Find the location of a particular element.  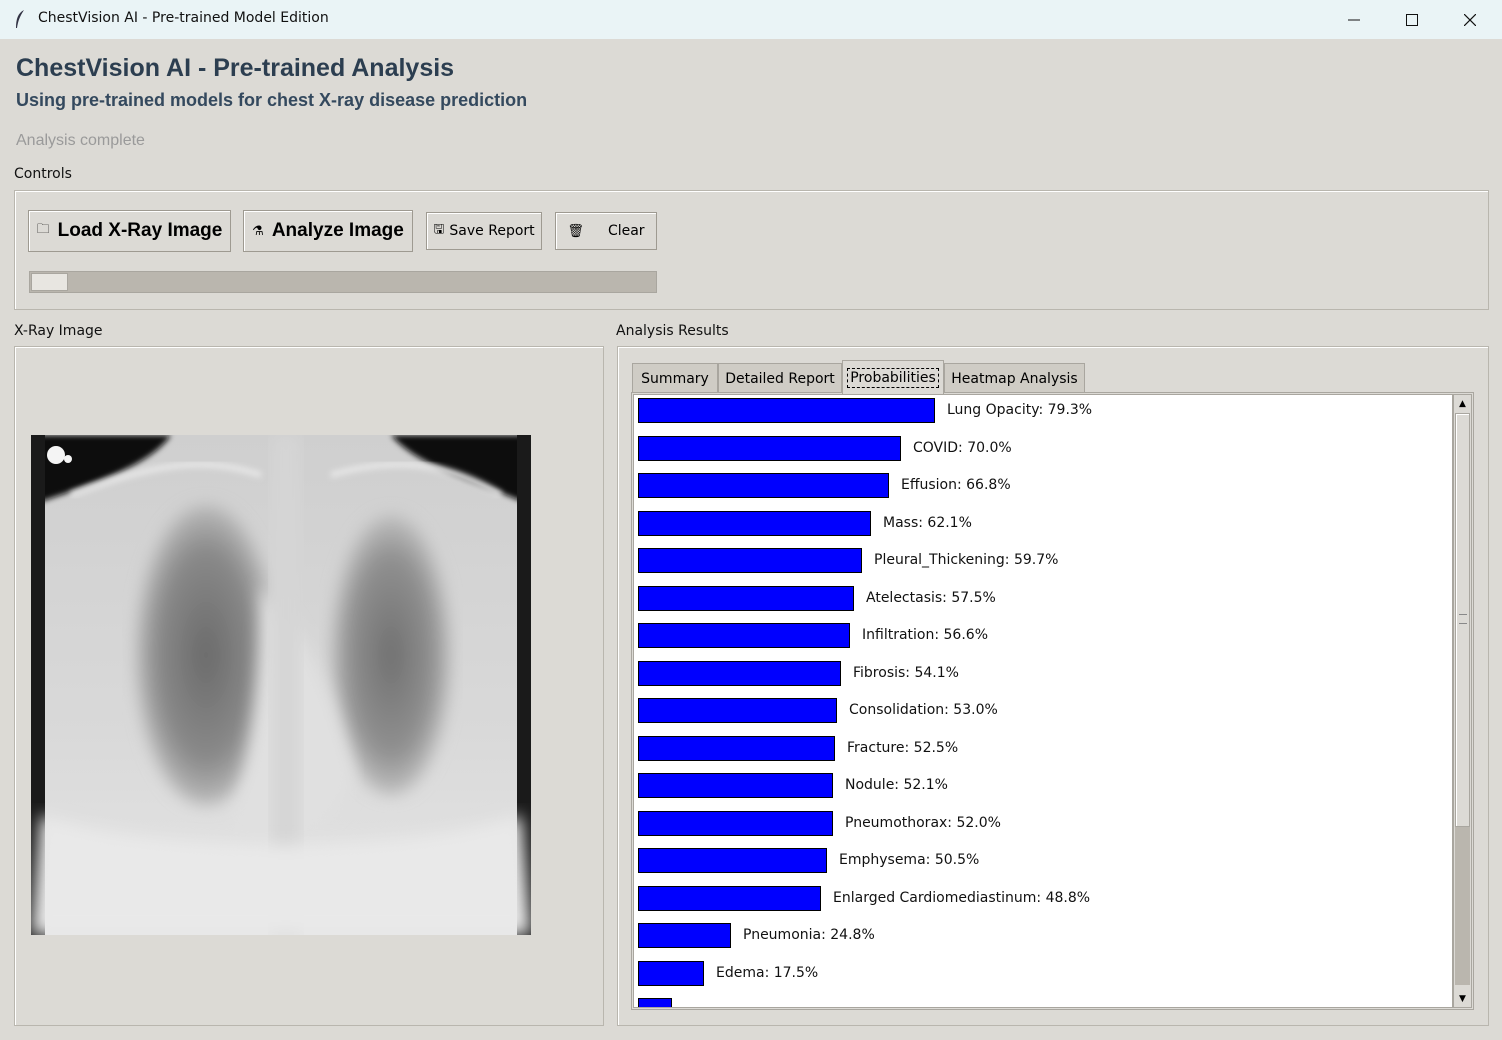

minimize-icon is located at coordinates (1354, 19).